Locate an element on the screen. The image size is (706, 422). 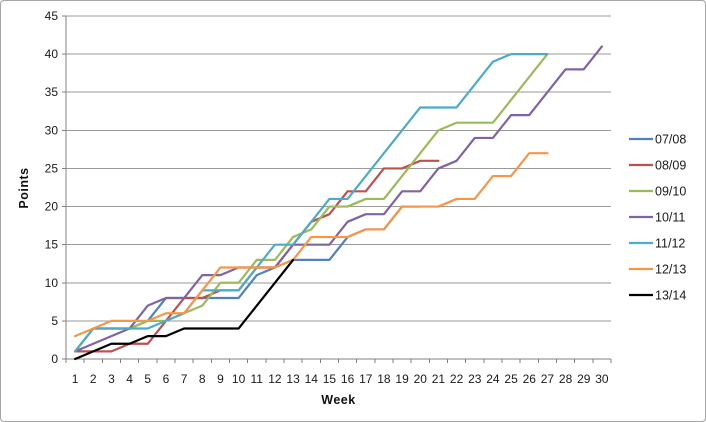
x-tick-label: 8 is located at coordinates (202, 379).